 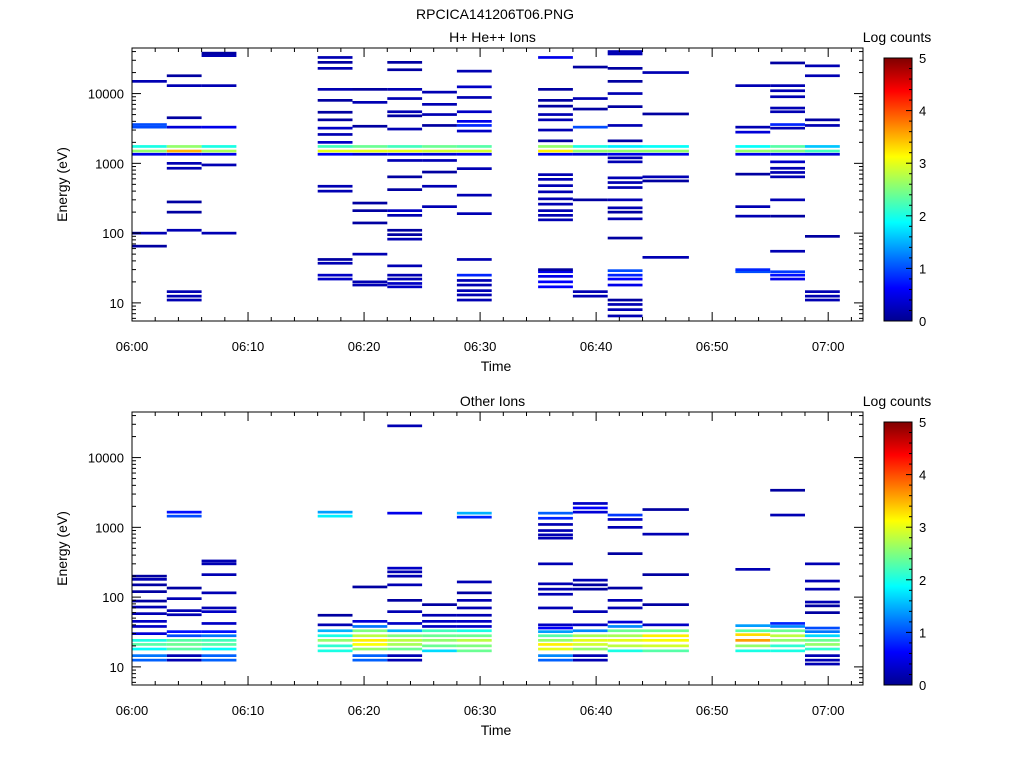 I want to click on colorbar-tick-label: 2, so click(x=922, y=216).